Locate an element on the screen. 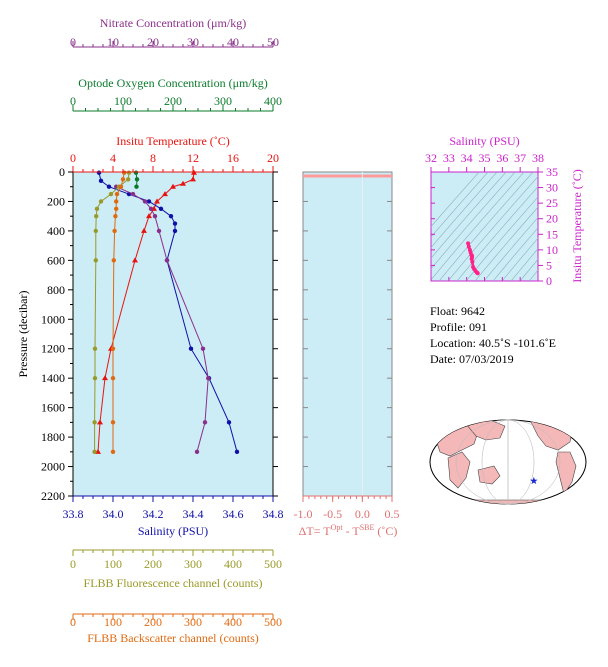 The image size is (608, 667). pressure-tick-label: 1000 is located at coordinates (53, 319).